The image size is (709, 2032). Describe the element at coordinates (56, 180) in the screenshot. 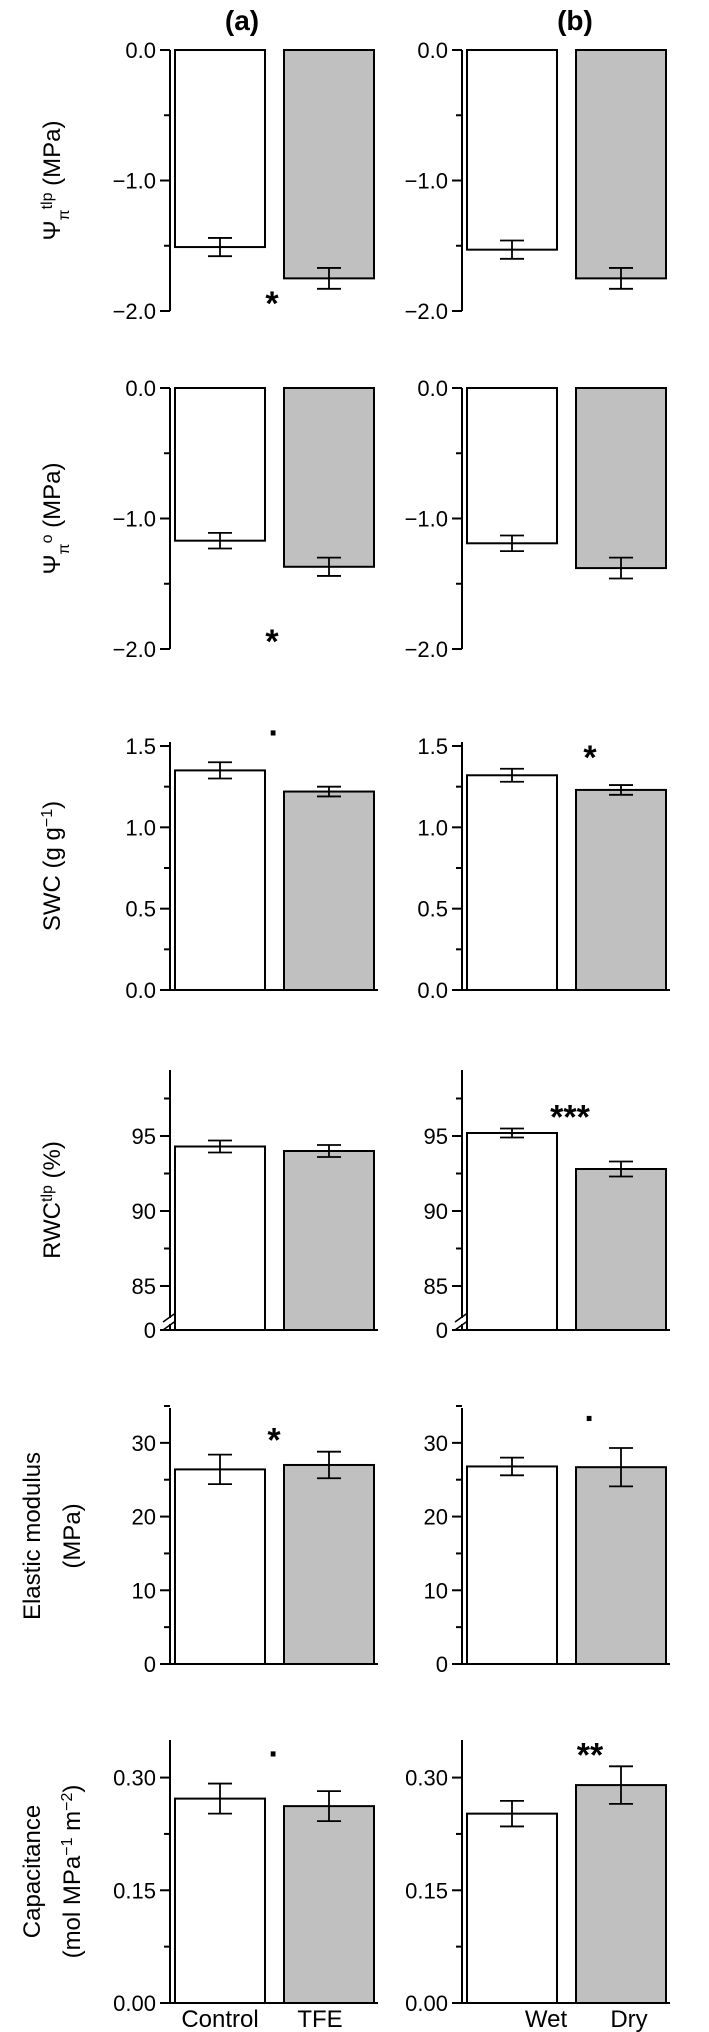

I see `y-axis-label: Ψπtlp (MPa)` at that location.